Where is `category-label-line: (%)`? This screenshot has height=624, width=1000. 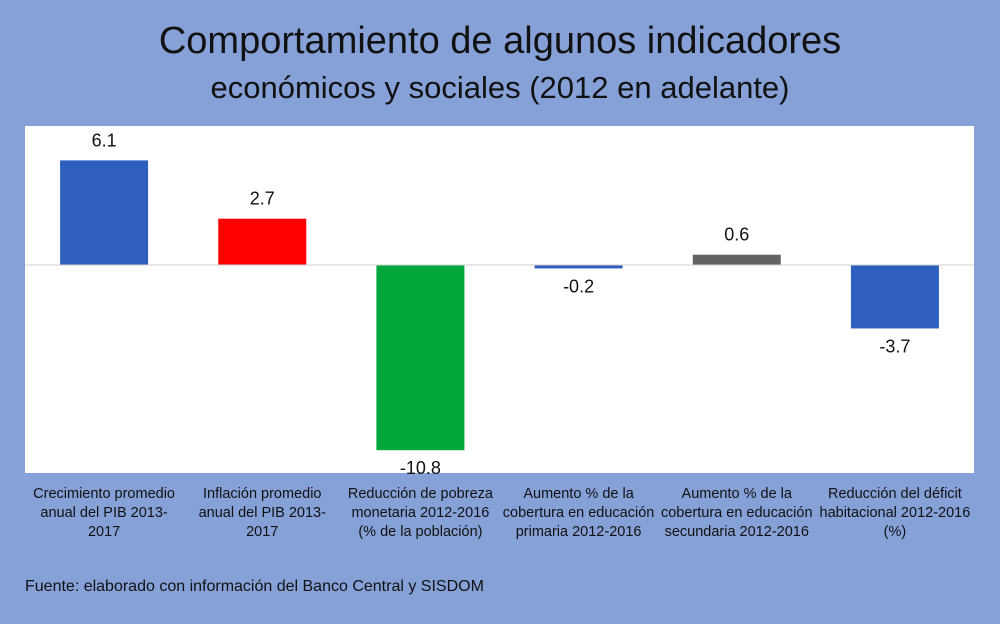 category-label-line: (%) is located at coordinates (895, 532).